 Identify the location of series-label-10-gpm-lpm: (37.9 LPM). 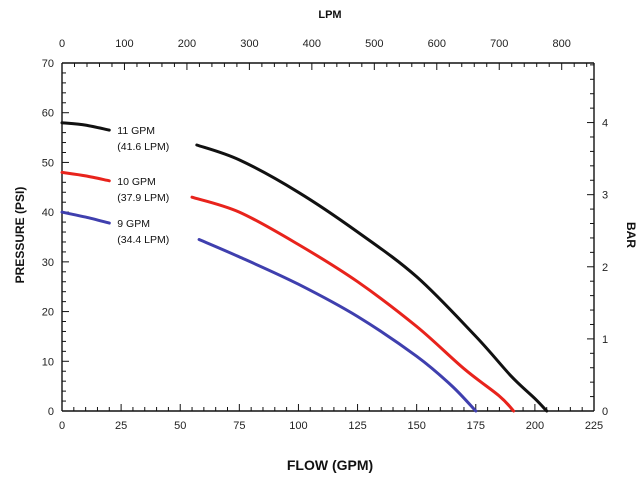
(143, 198).